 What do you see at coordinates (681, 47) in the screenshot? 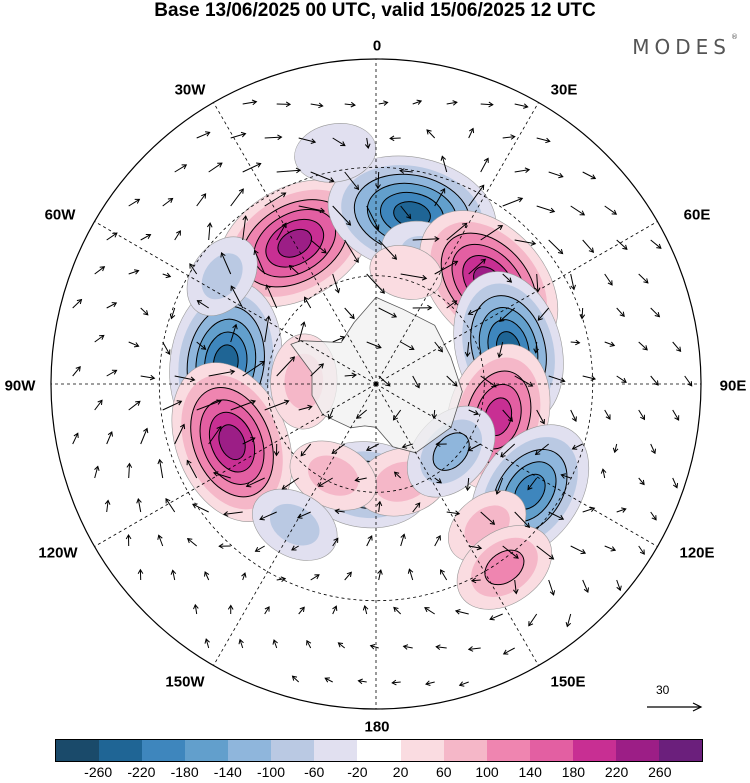
I see `brand-name: MODES` at bounding box center [681, 47].